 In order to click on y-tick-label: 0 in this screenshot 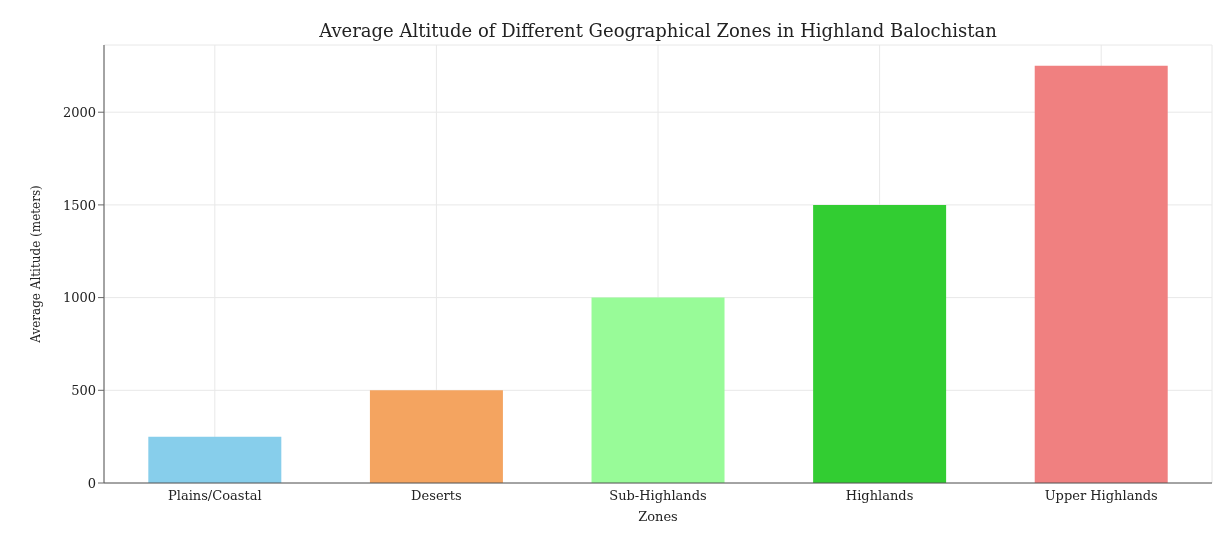, I will do `click(91, 483)`.